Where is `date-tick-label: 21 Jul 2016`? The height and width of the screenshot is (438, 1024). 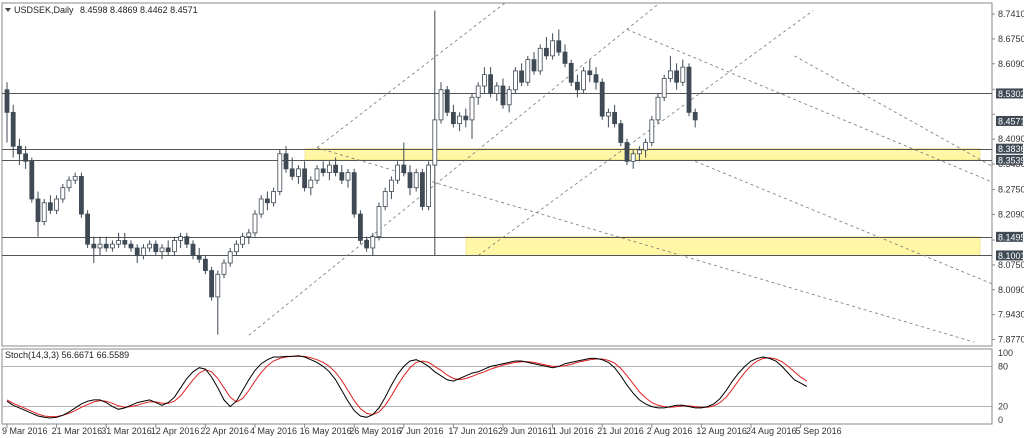
date-tick-label: 21 Jul 2016 is located at coordinates (620, 431).